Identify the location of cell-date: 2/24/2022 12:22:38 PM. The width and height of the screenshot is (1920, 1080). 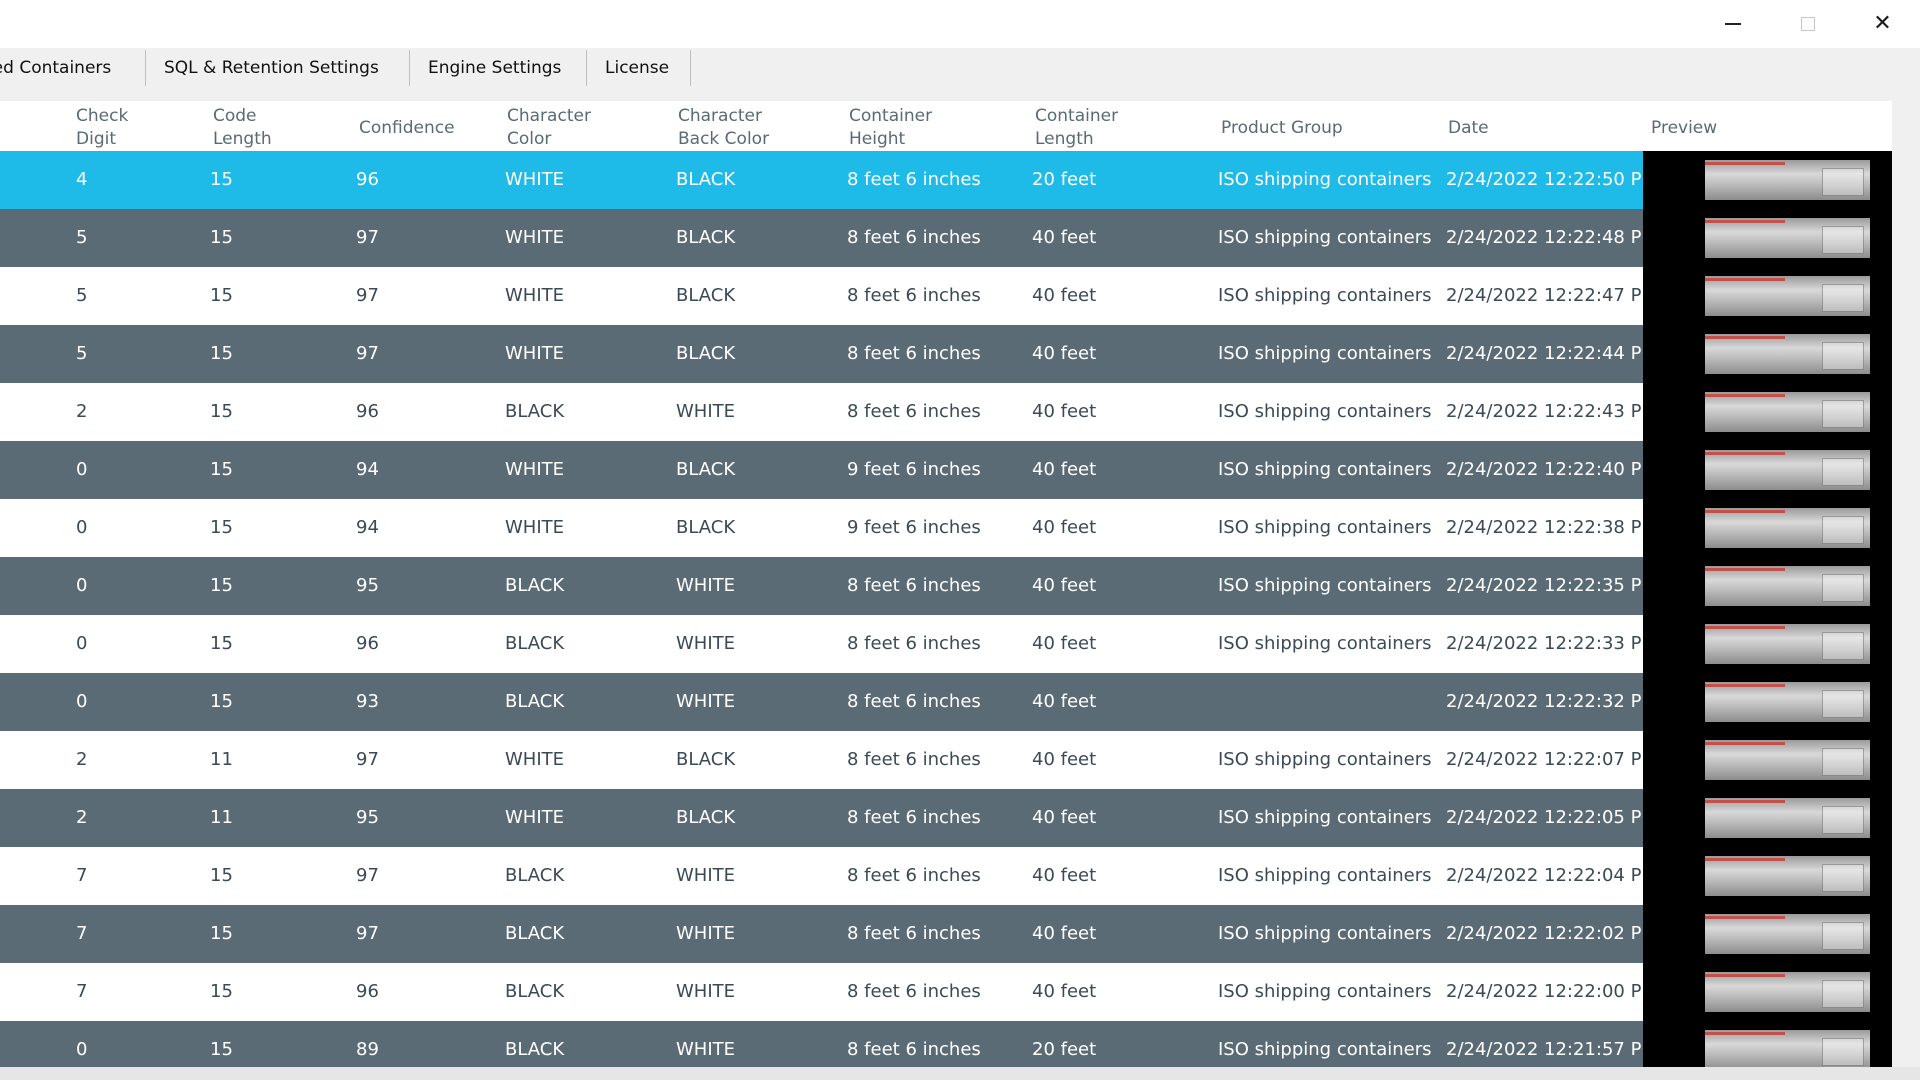
(1551, 527).